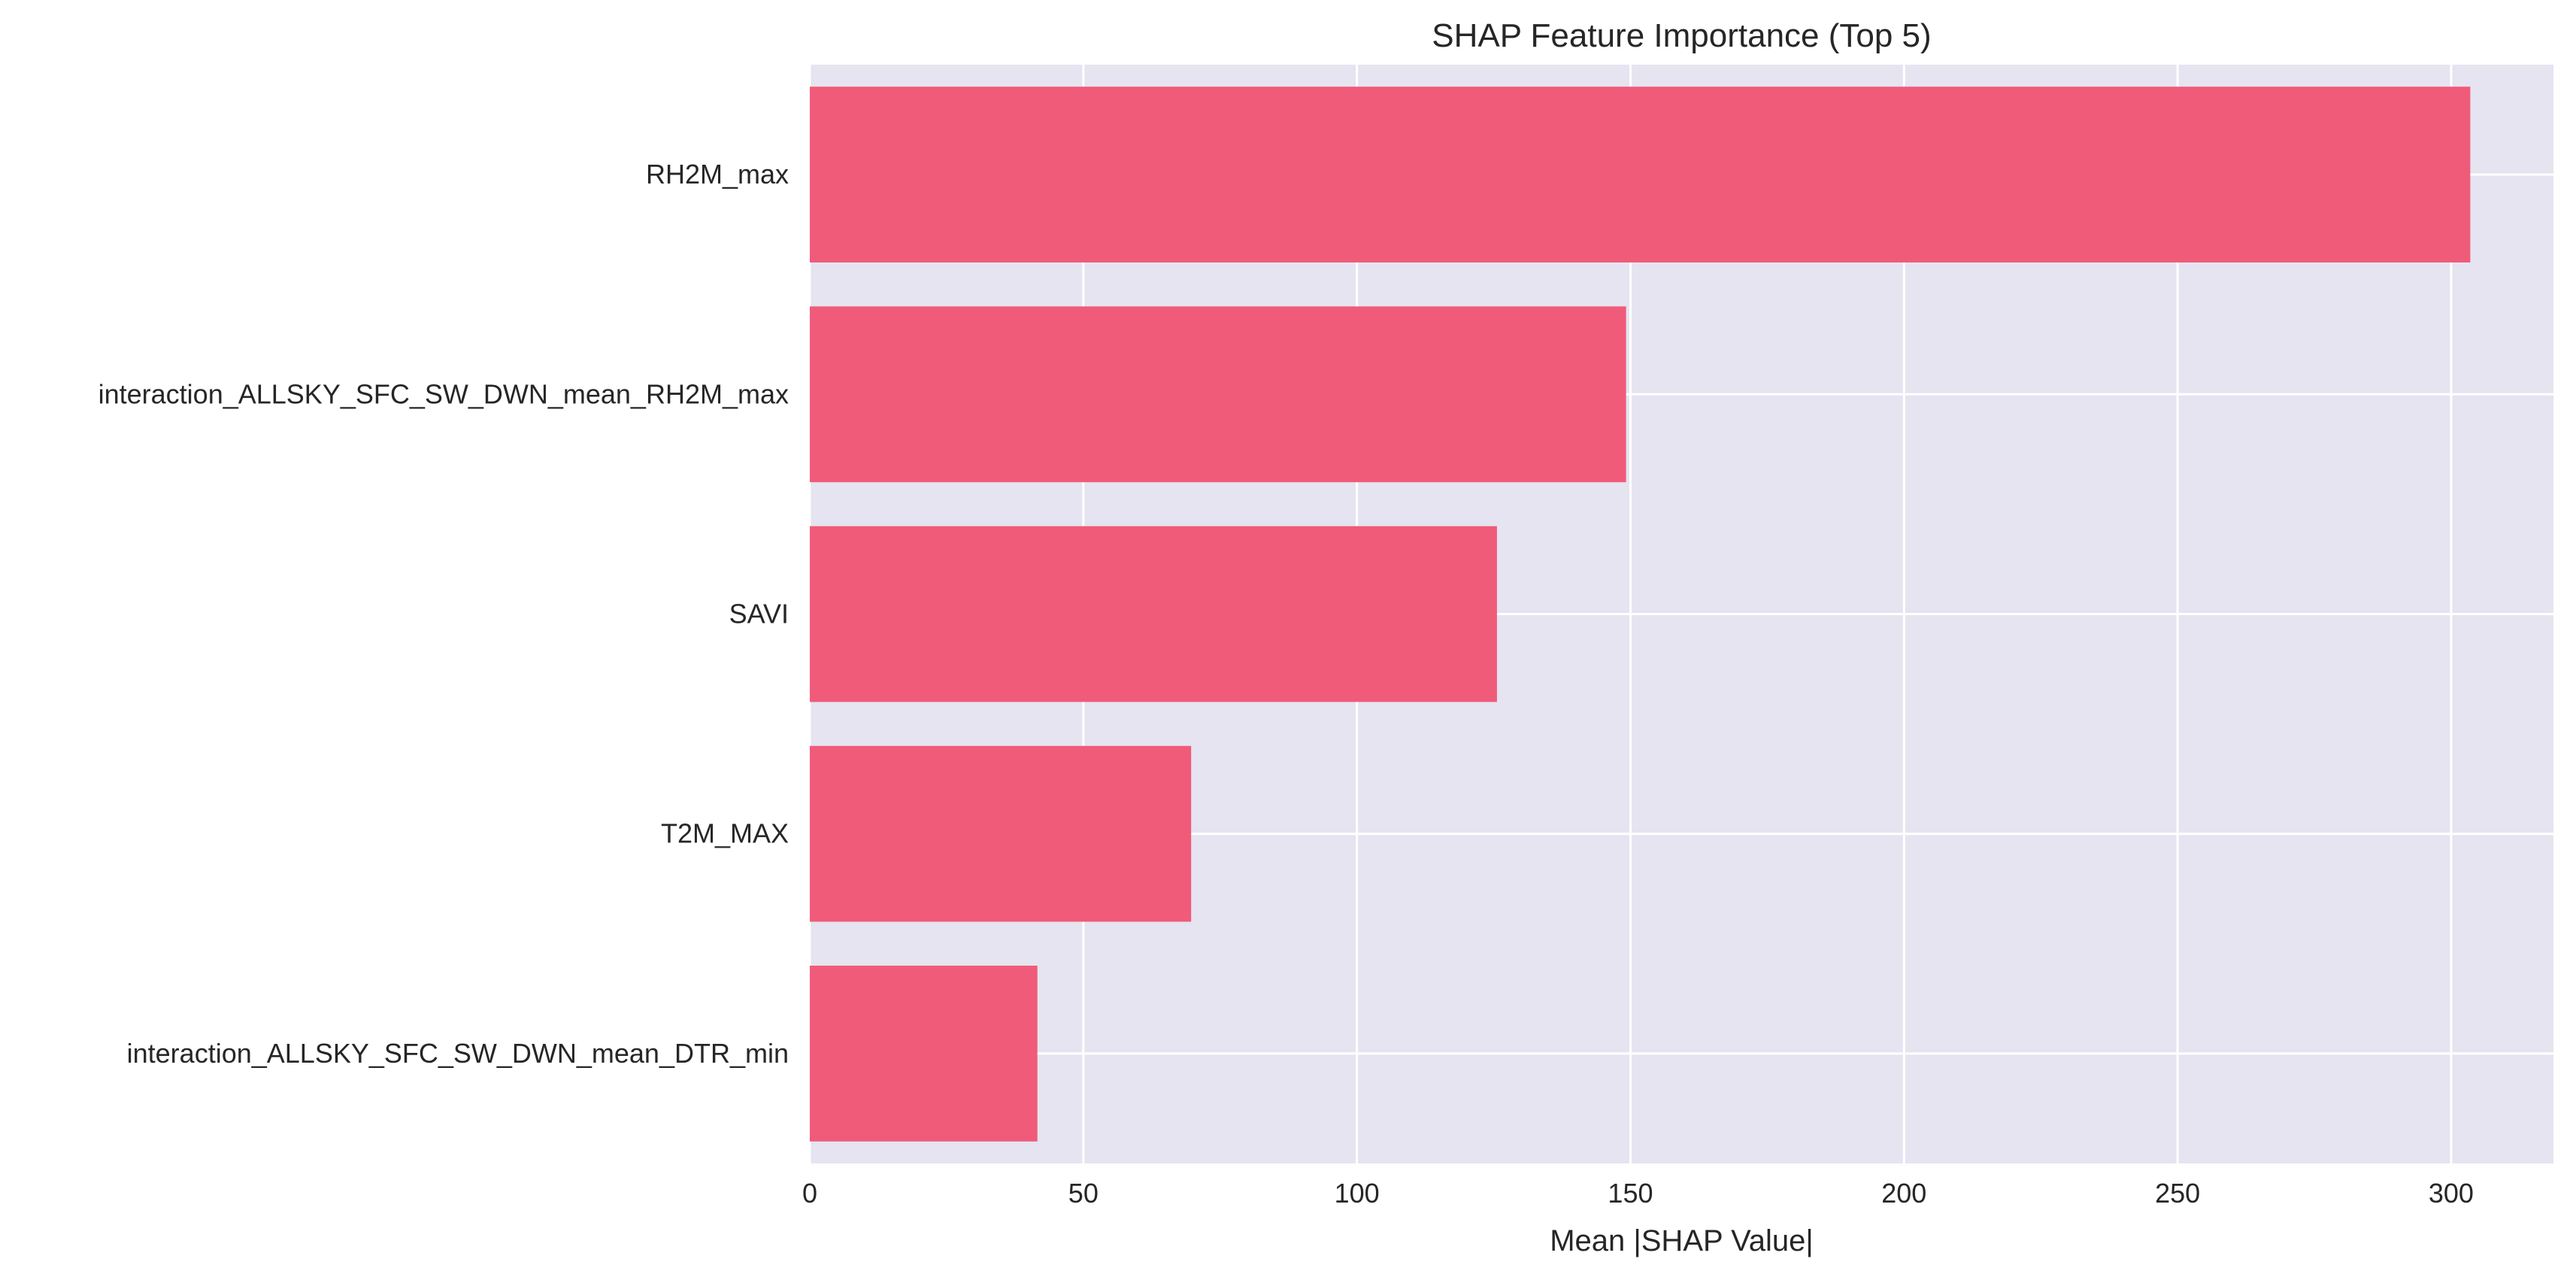 The width and height of the screenshot is (2576, 1277). I want to click on x-axis-ticks: 0 50 100 150 200 250 300, so click(1638, 1193).